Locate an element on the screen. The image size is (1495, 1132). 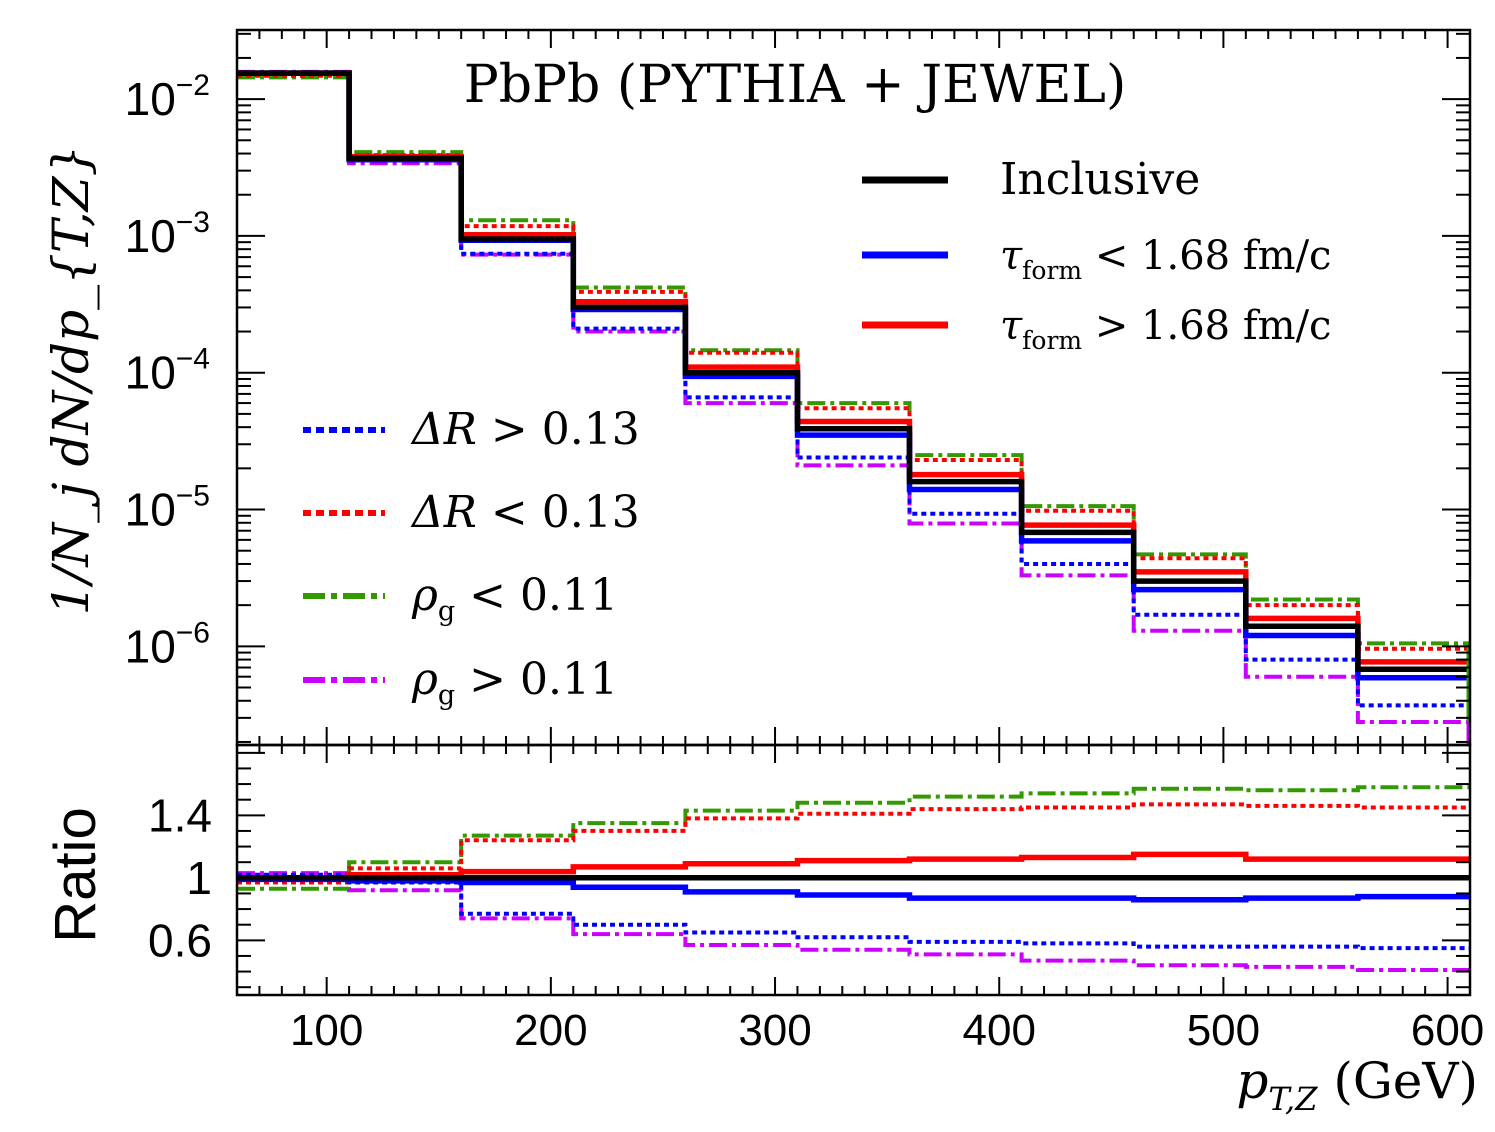
legend-label: ρg < 0.11 is located at coordinates (514, 598).